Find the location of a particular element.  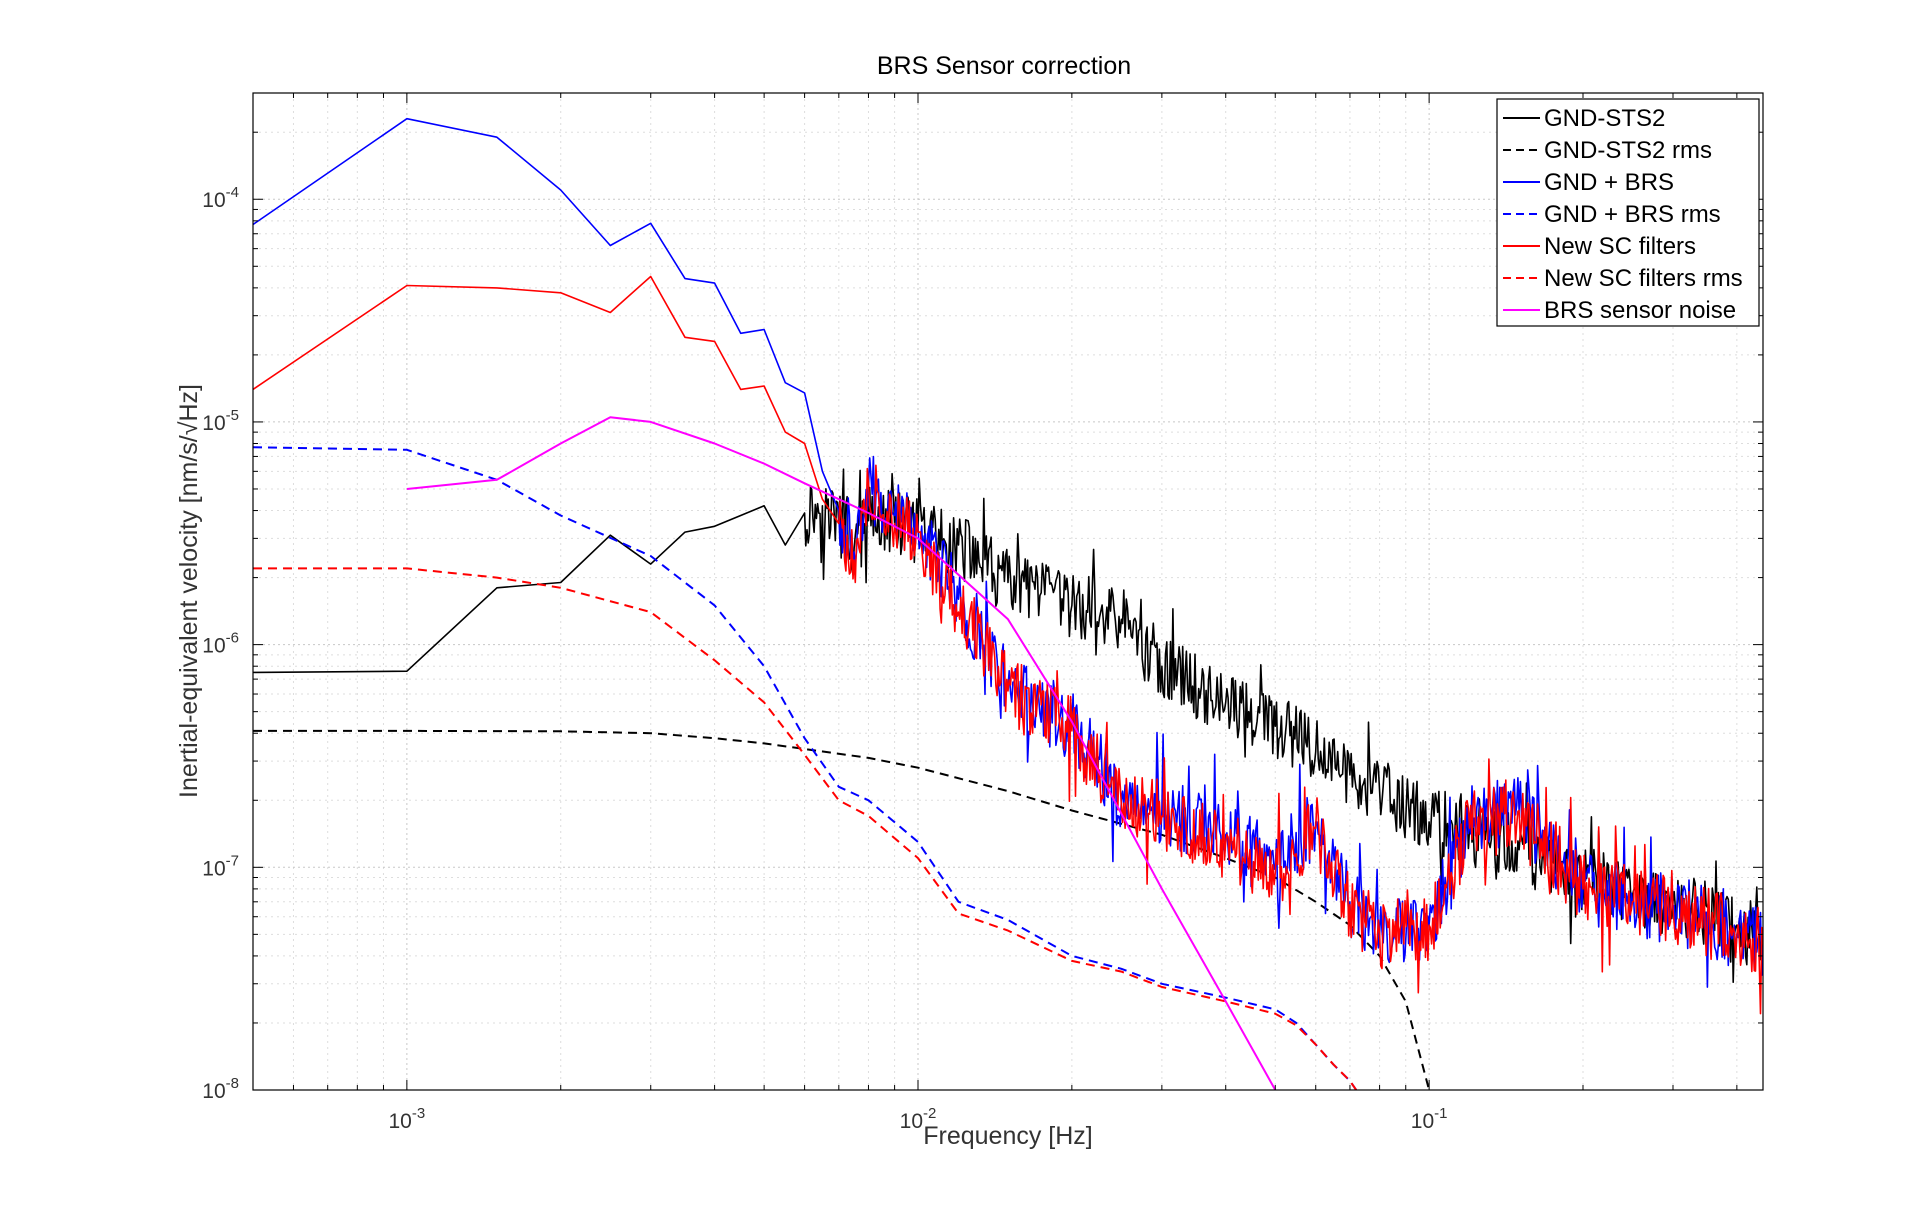

legend-box is located at coordinates (1628, 212).